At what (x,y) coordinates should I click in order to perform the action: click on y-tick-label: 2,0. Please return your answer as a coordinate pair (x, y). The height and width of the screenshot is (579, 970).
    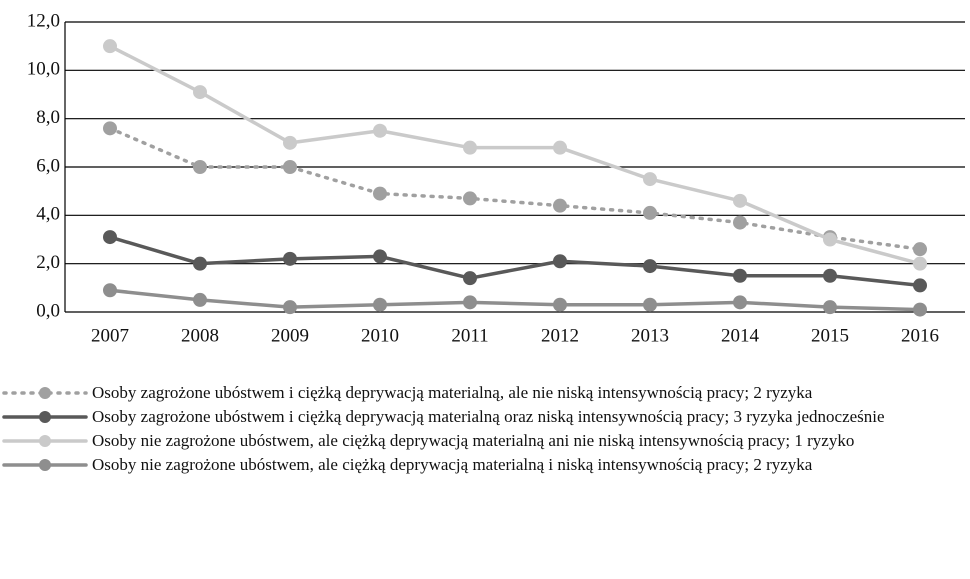
    Looking at the image, I should click on (48, 262).